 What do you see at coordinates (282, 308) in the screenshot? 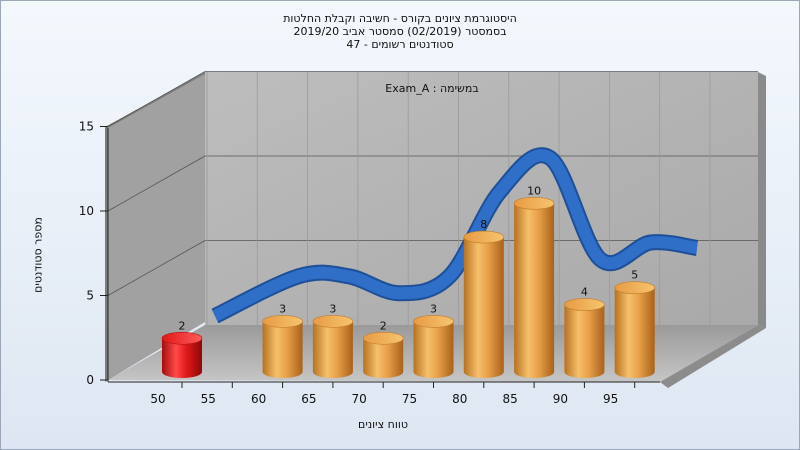
I see `data-label-60: 3` at bounding box center [282, 308].